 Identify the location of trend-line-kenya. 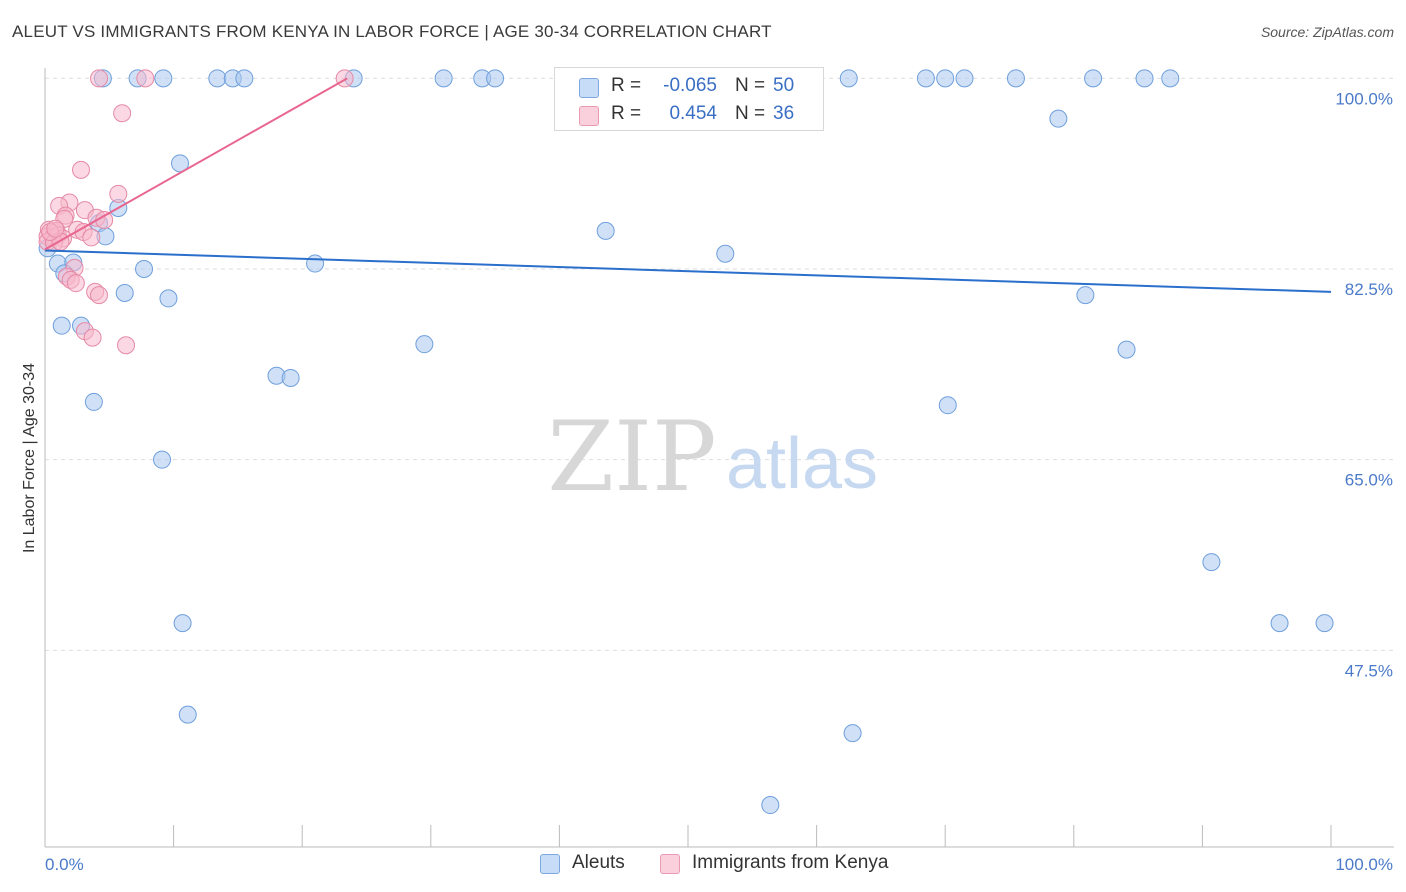
(196, 164).